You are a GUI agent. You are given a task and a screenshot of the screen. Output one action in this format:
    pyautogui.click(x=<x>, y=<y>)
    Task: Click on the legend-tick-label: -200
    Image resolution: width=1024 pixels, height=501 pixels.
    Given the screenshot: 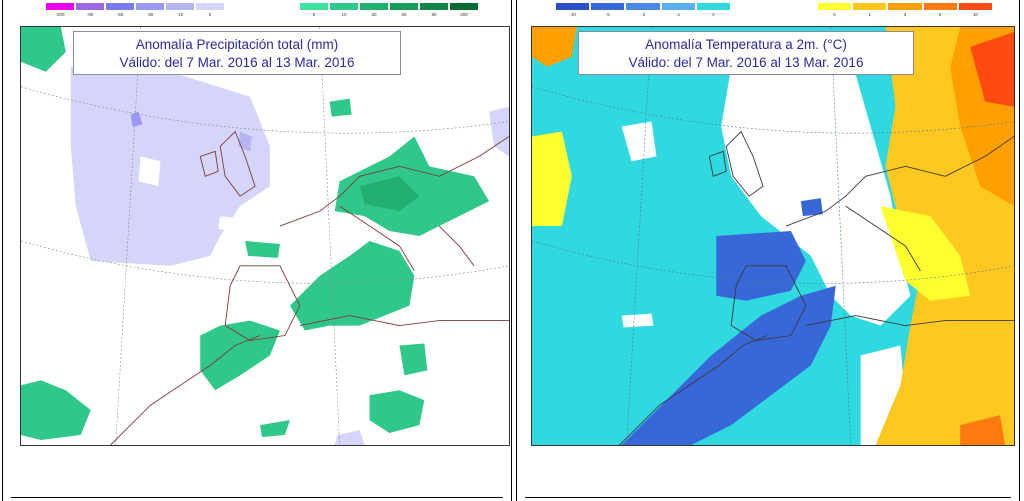 What is the action you would take?
    pyautogui.click(x=60, y=14)
    